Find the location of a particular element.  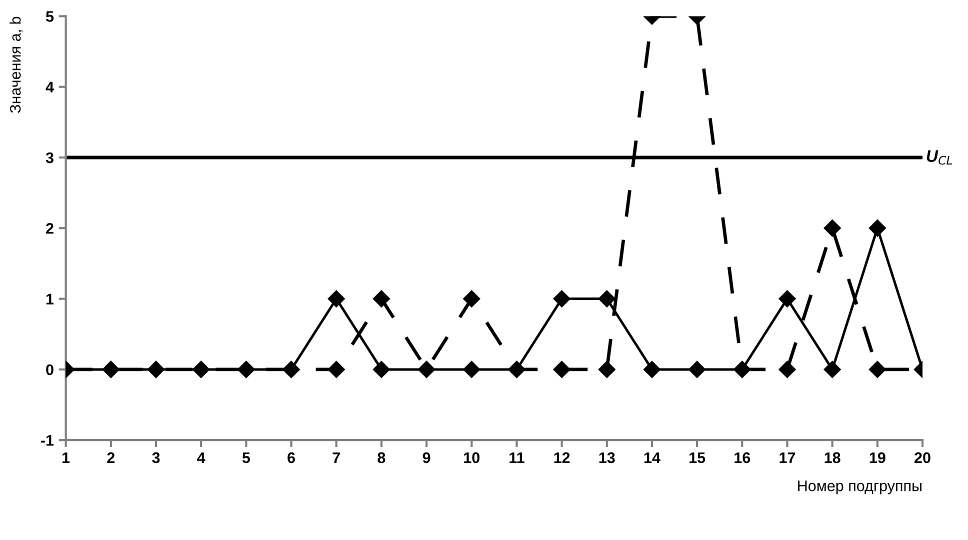

y-tick-label: 3 is located at coordinates (50, 158).